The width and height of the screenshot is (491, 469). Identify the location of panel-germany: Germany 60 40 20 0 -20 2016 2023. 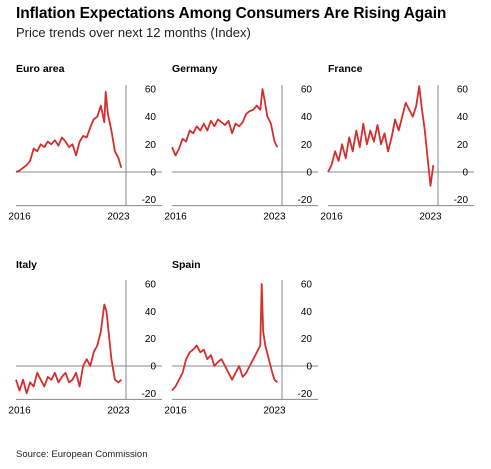
(241, 143).